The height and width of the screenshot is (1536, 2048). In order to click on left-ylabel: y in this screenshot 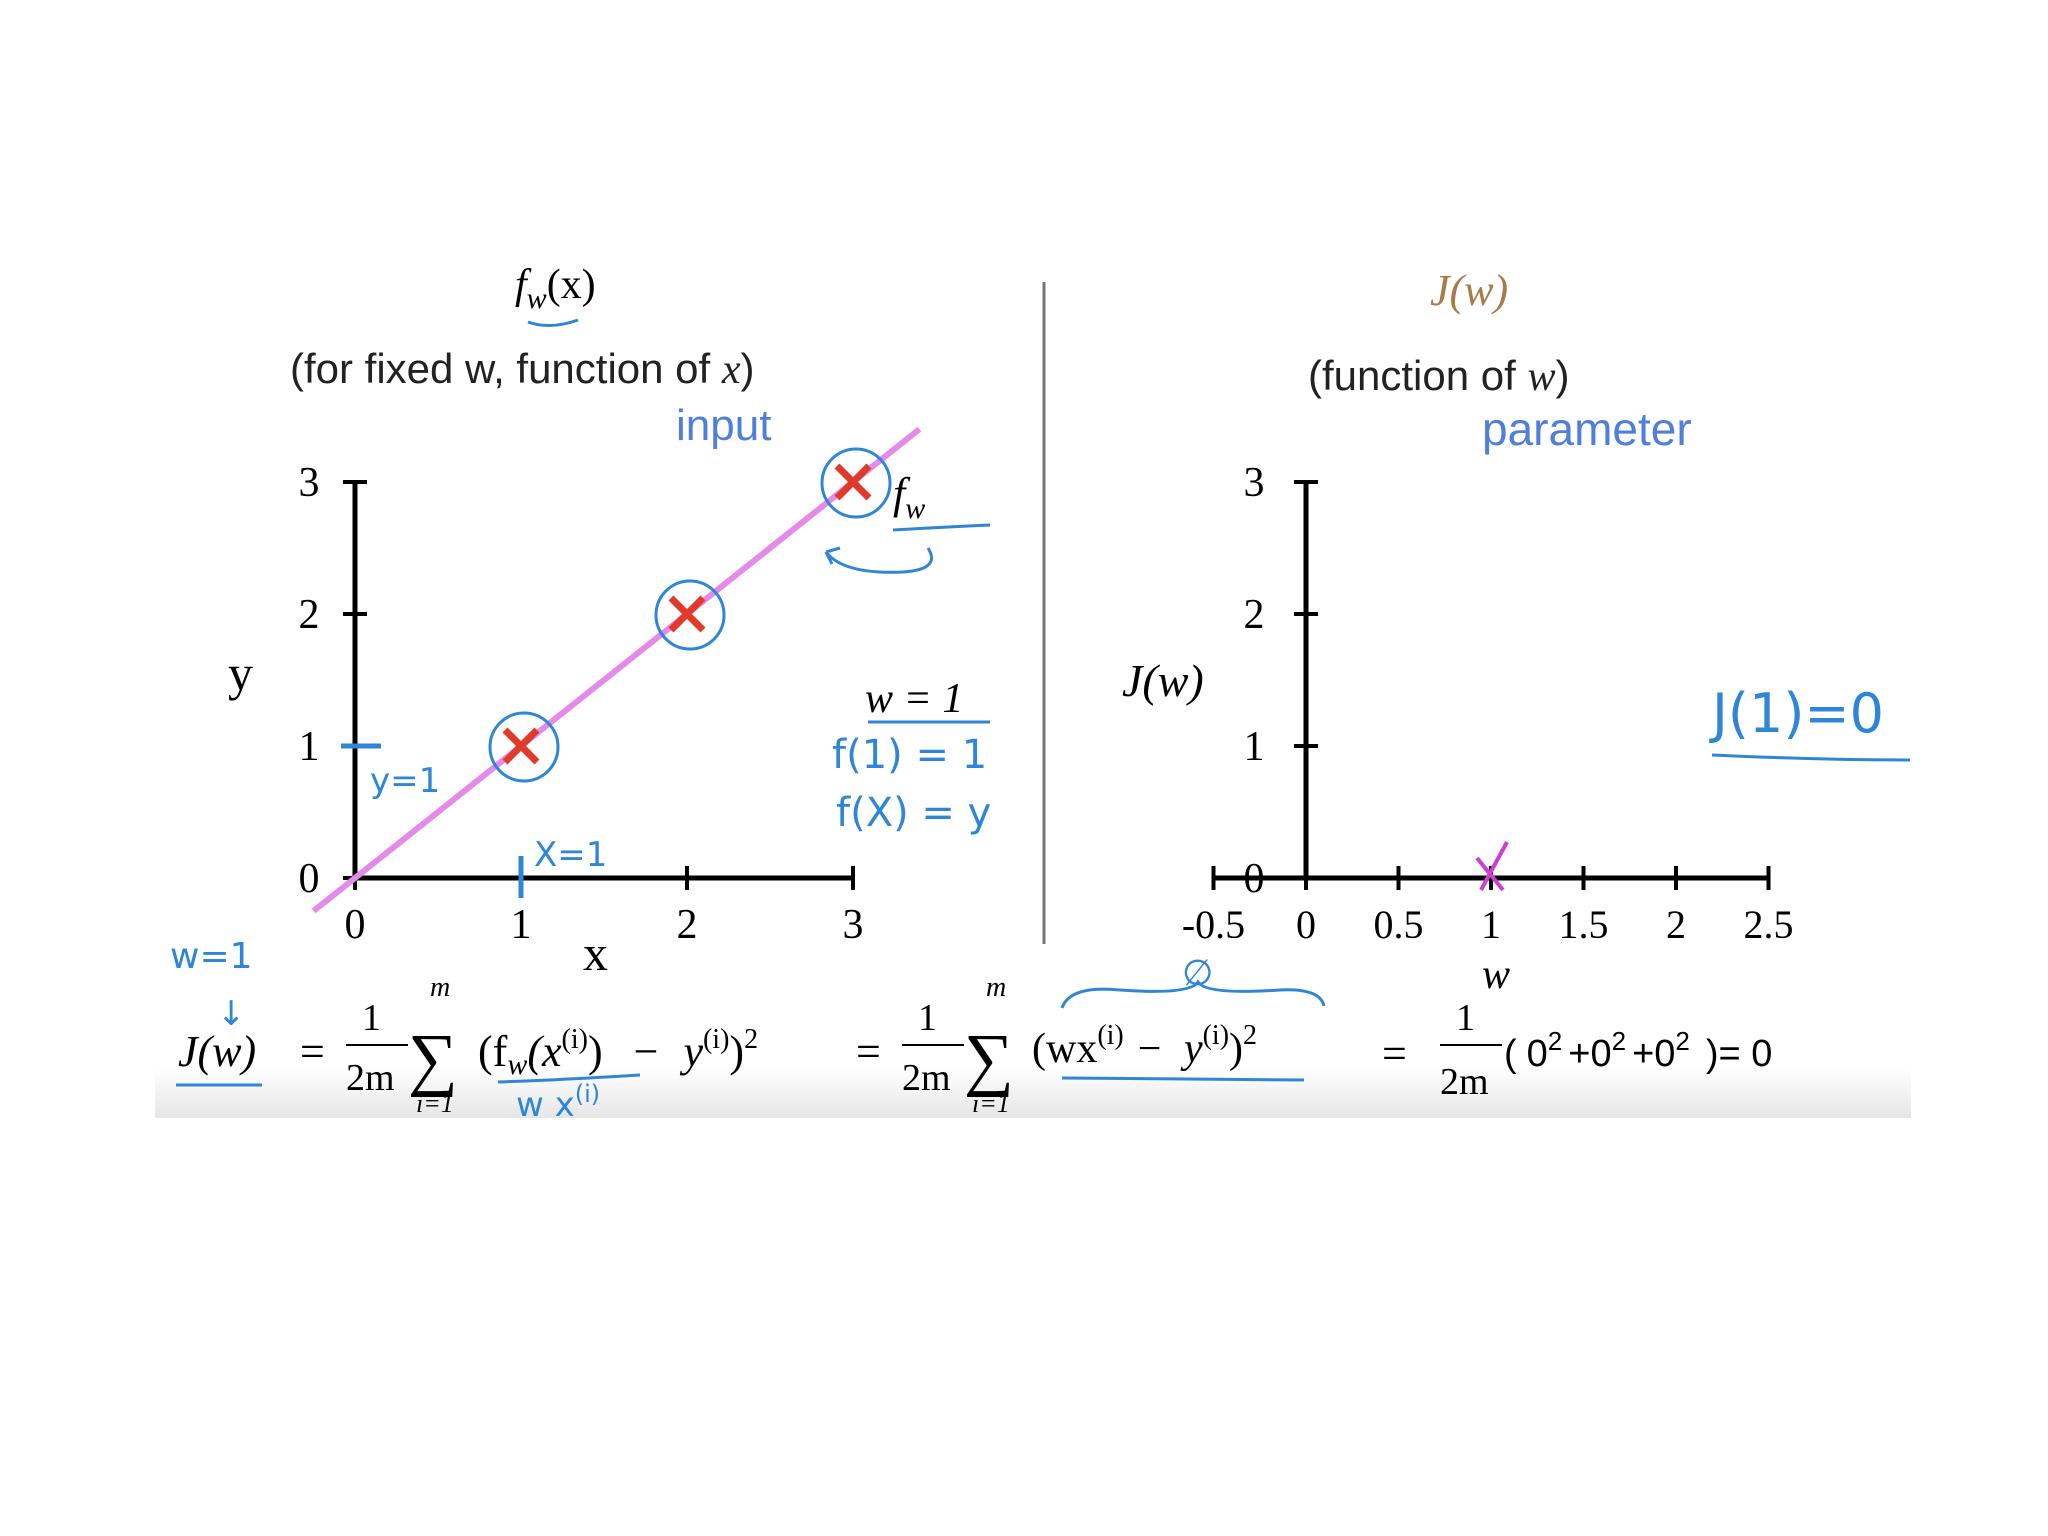, I will do `click(240, 673)`.